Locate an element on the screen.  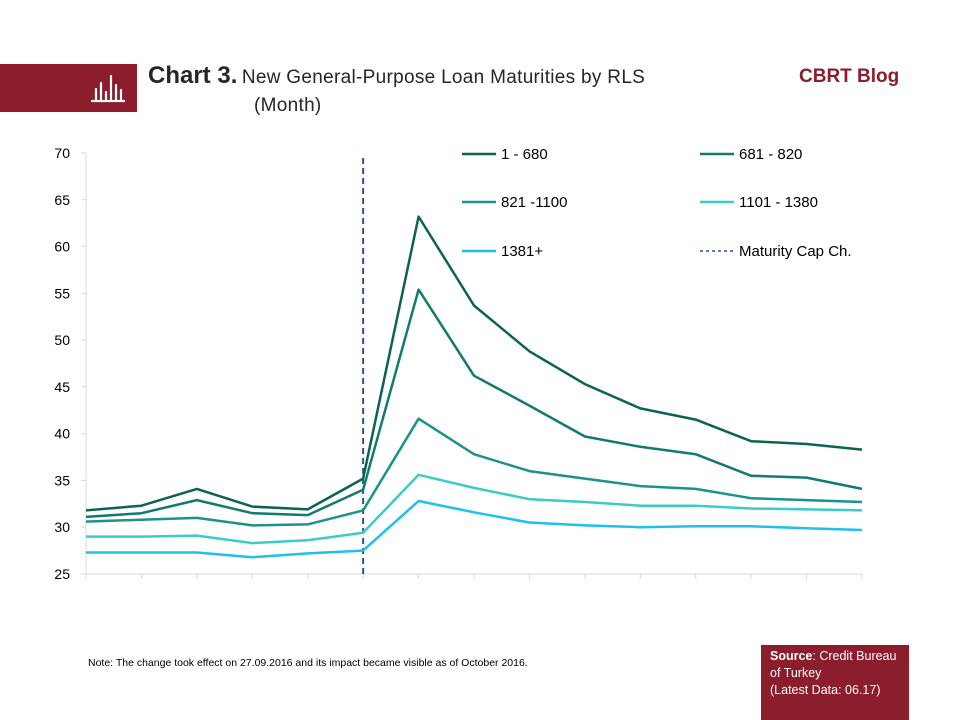
legend-label: 681 - 820 is located at coordinates (770, 154).